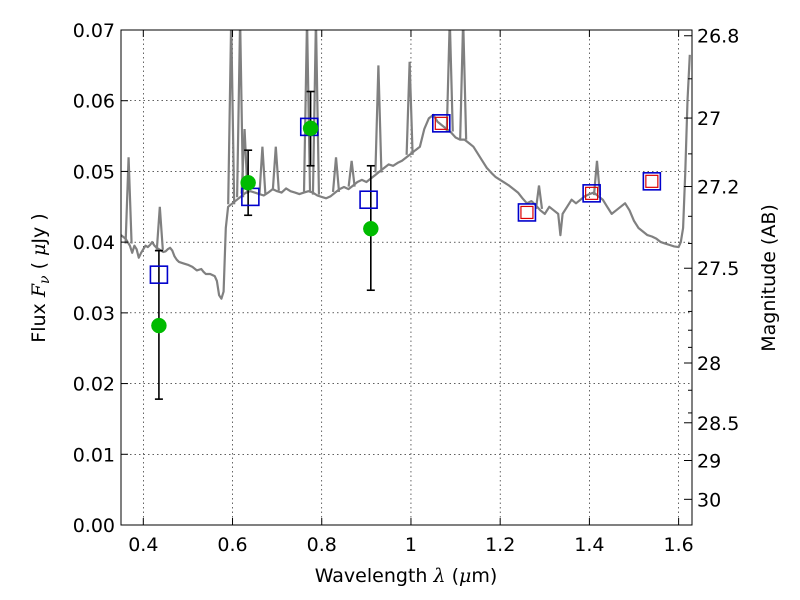  I want to click on y2-tick-label: 27, so click(709, 119).